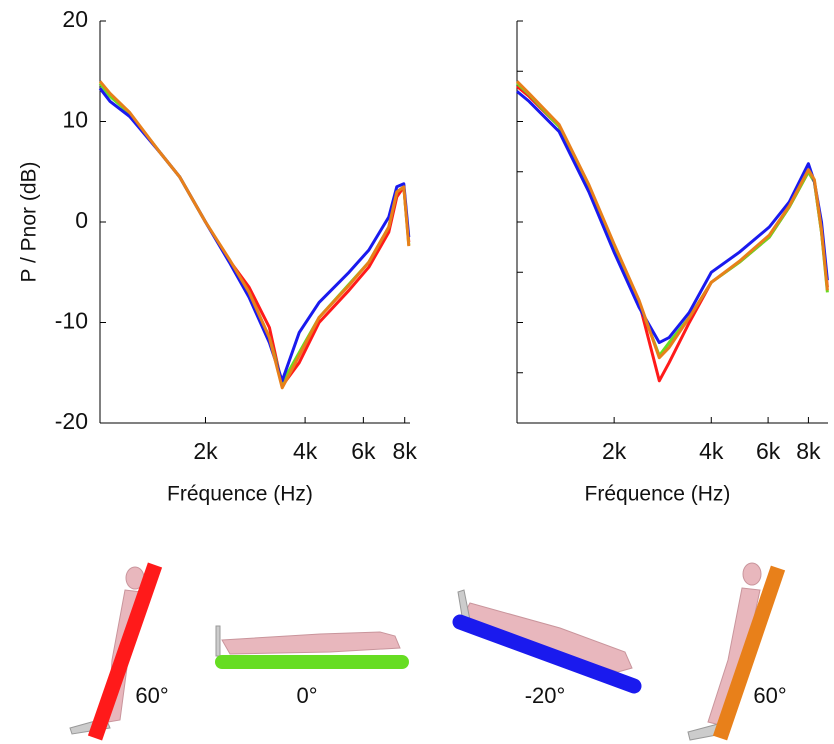  I want to click on foot-plate, so click(218, 641).